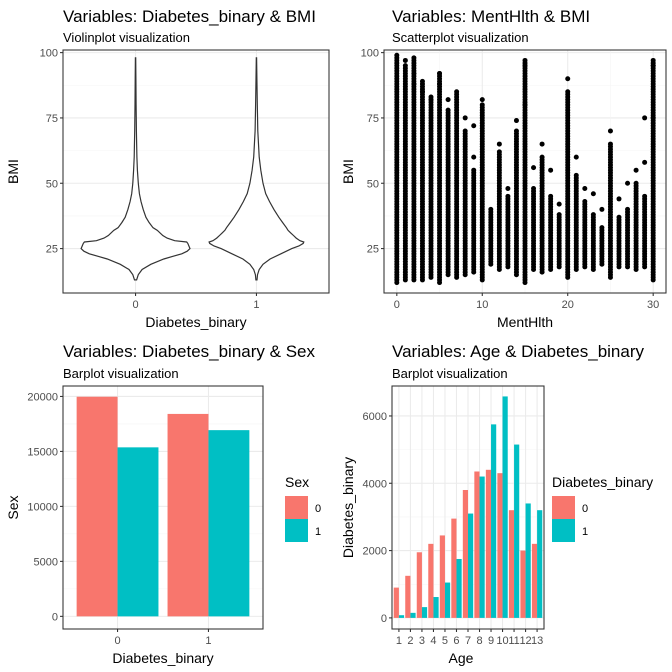 This screenshot has width=672, height=672. I want to click on sex-bar-axes: 0 5000 10000 15000 20000 0 1, so click(119, 519).